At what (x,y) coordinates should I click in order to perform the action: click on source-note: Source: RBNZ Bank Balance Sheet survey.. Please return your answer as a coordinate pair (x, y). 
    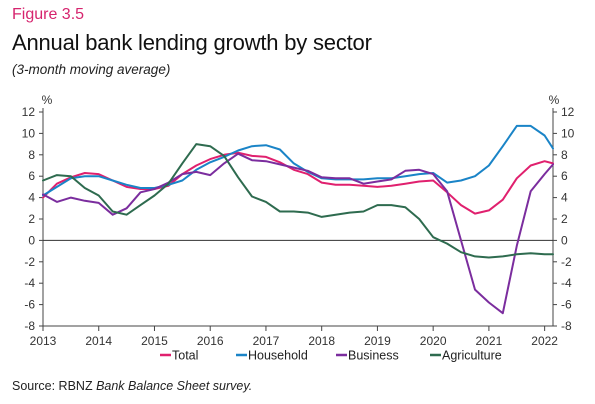
    Looking at the image, I should click on (132, 386).